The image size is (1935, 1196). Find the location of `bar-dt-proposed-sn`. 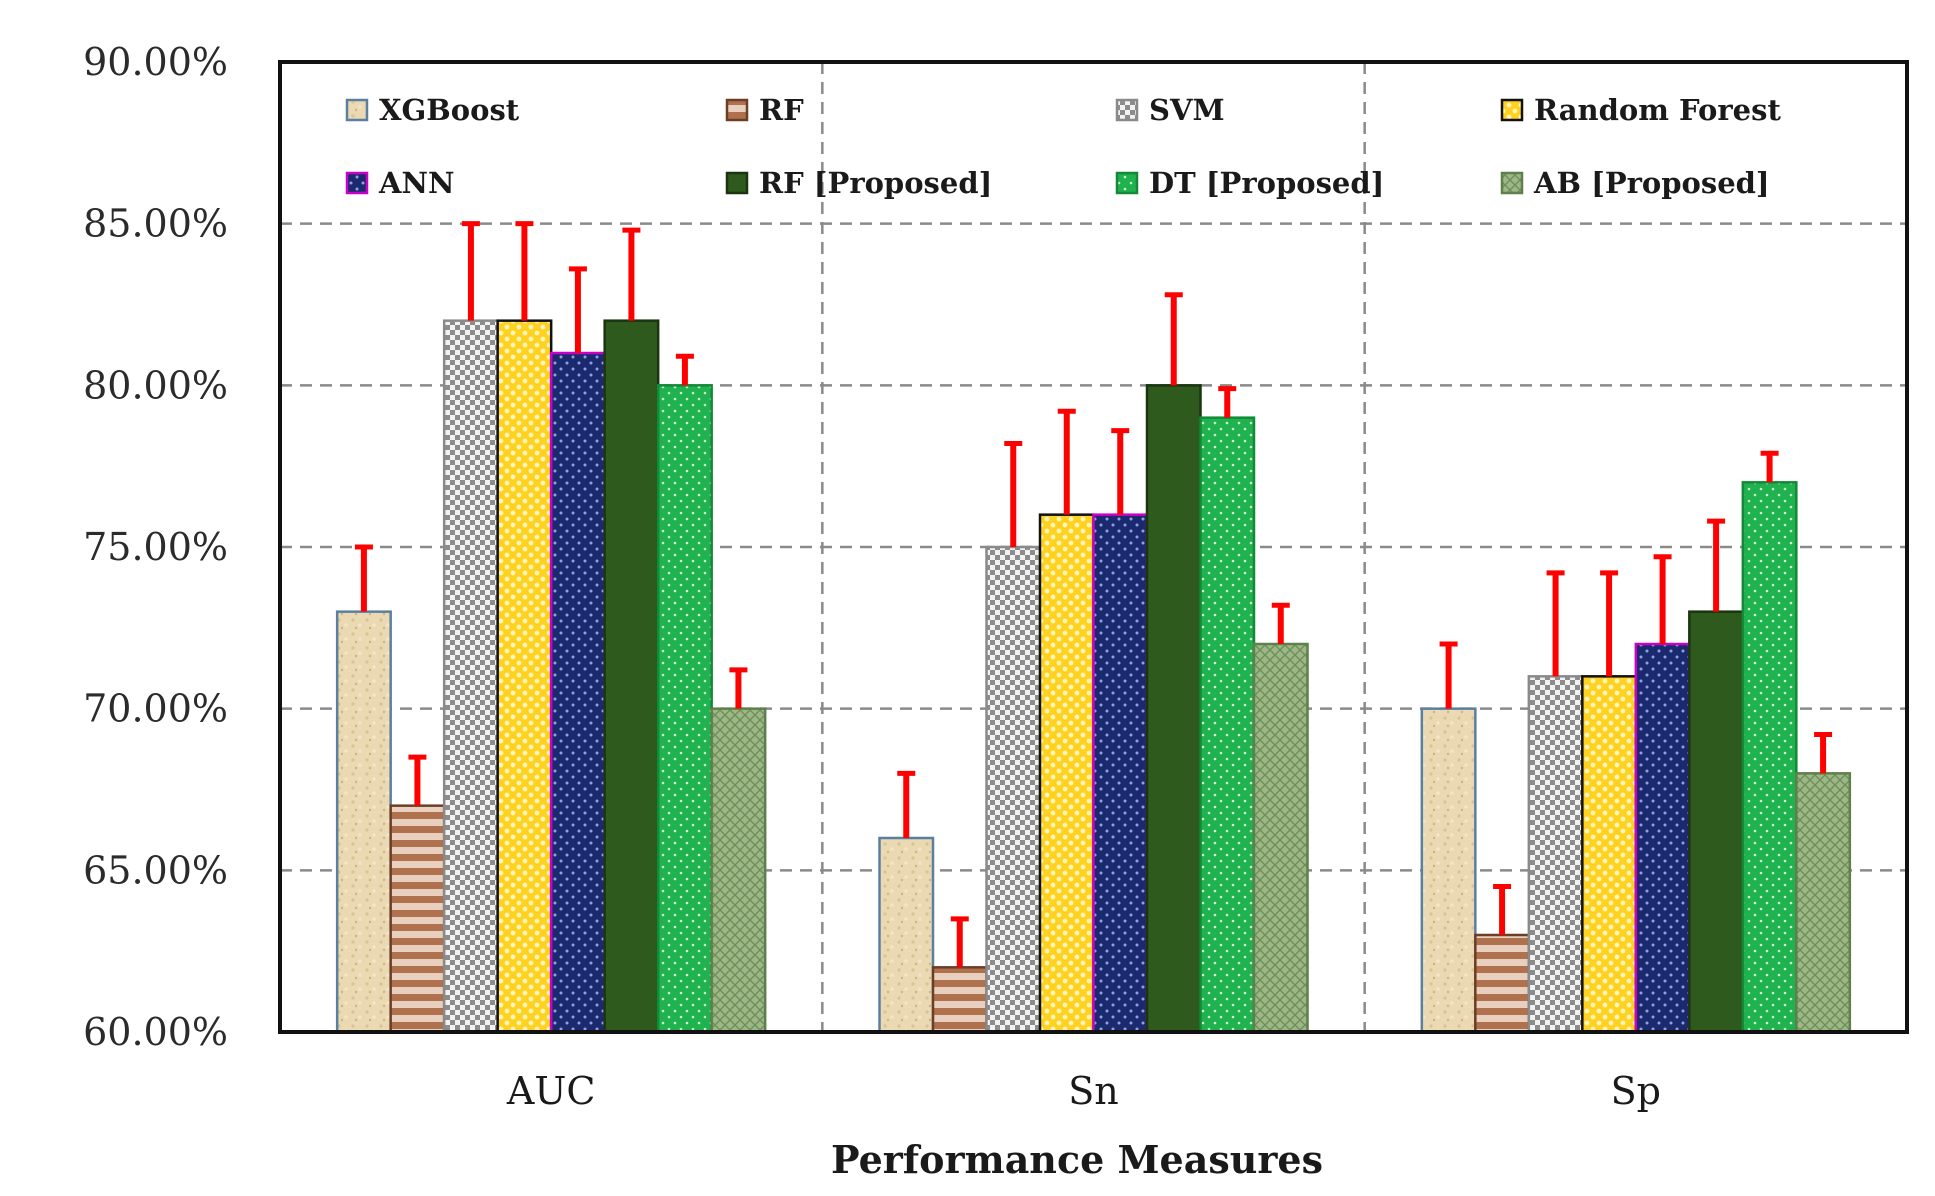

bar-dt-proposed-sn is located at coordinates (1227, 725).